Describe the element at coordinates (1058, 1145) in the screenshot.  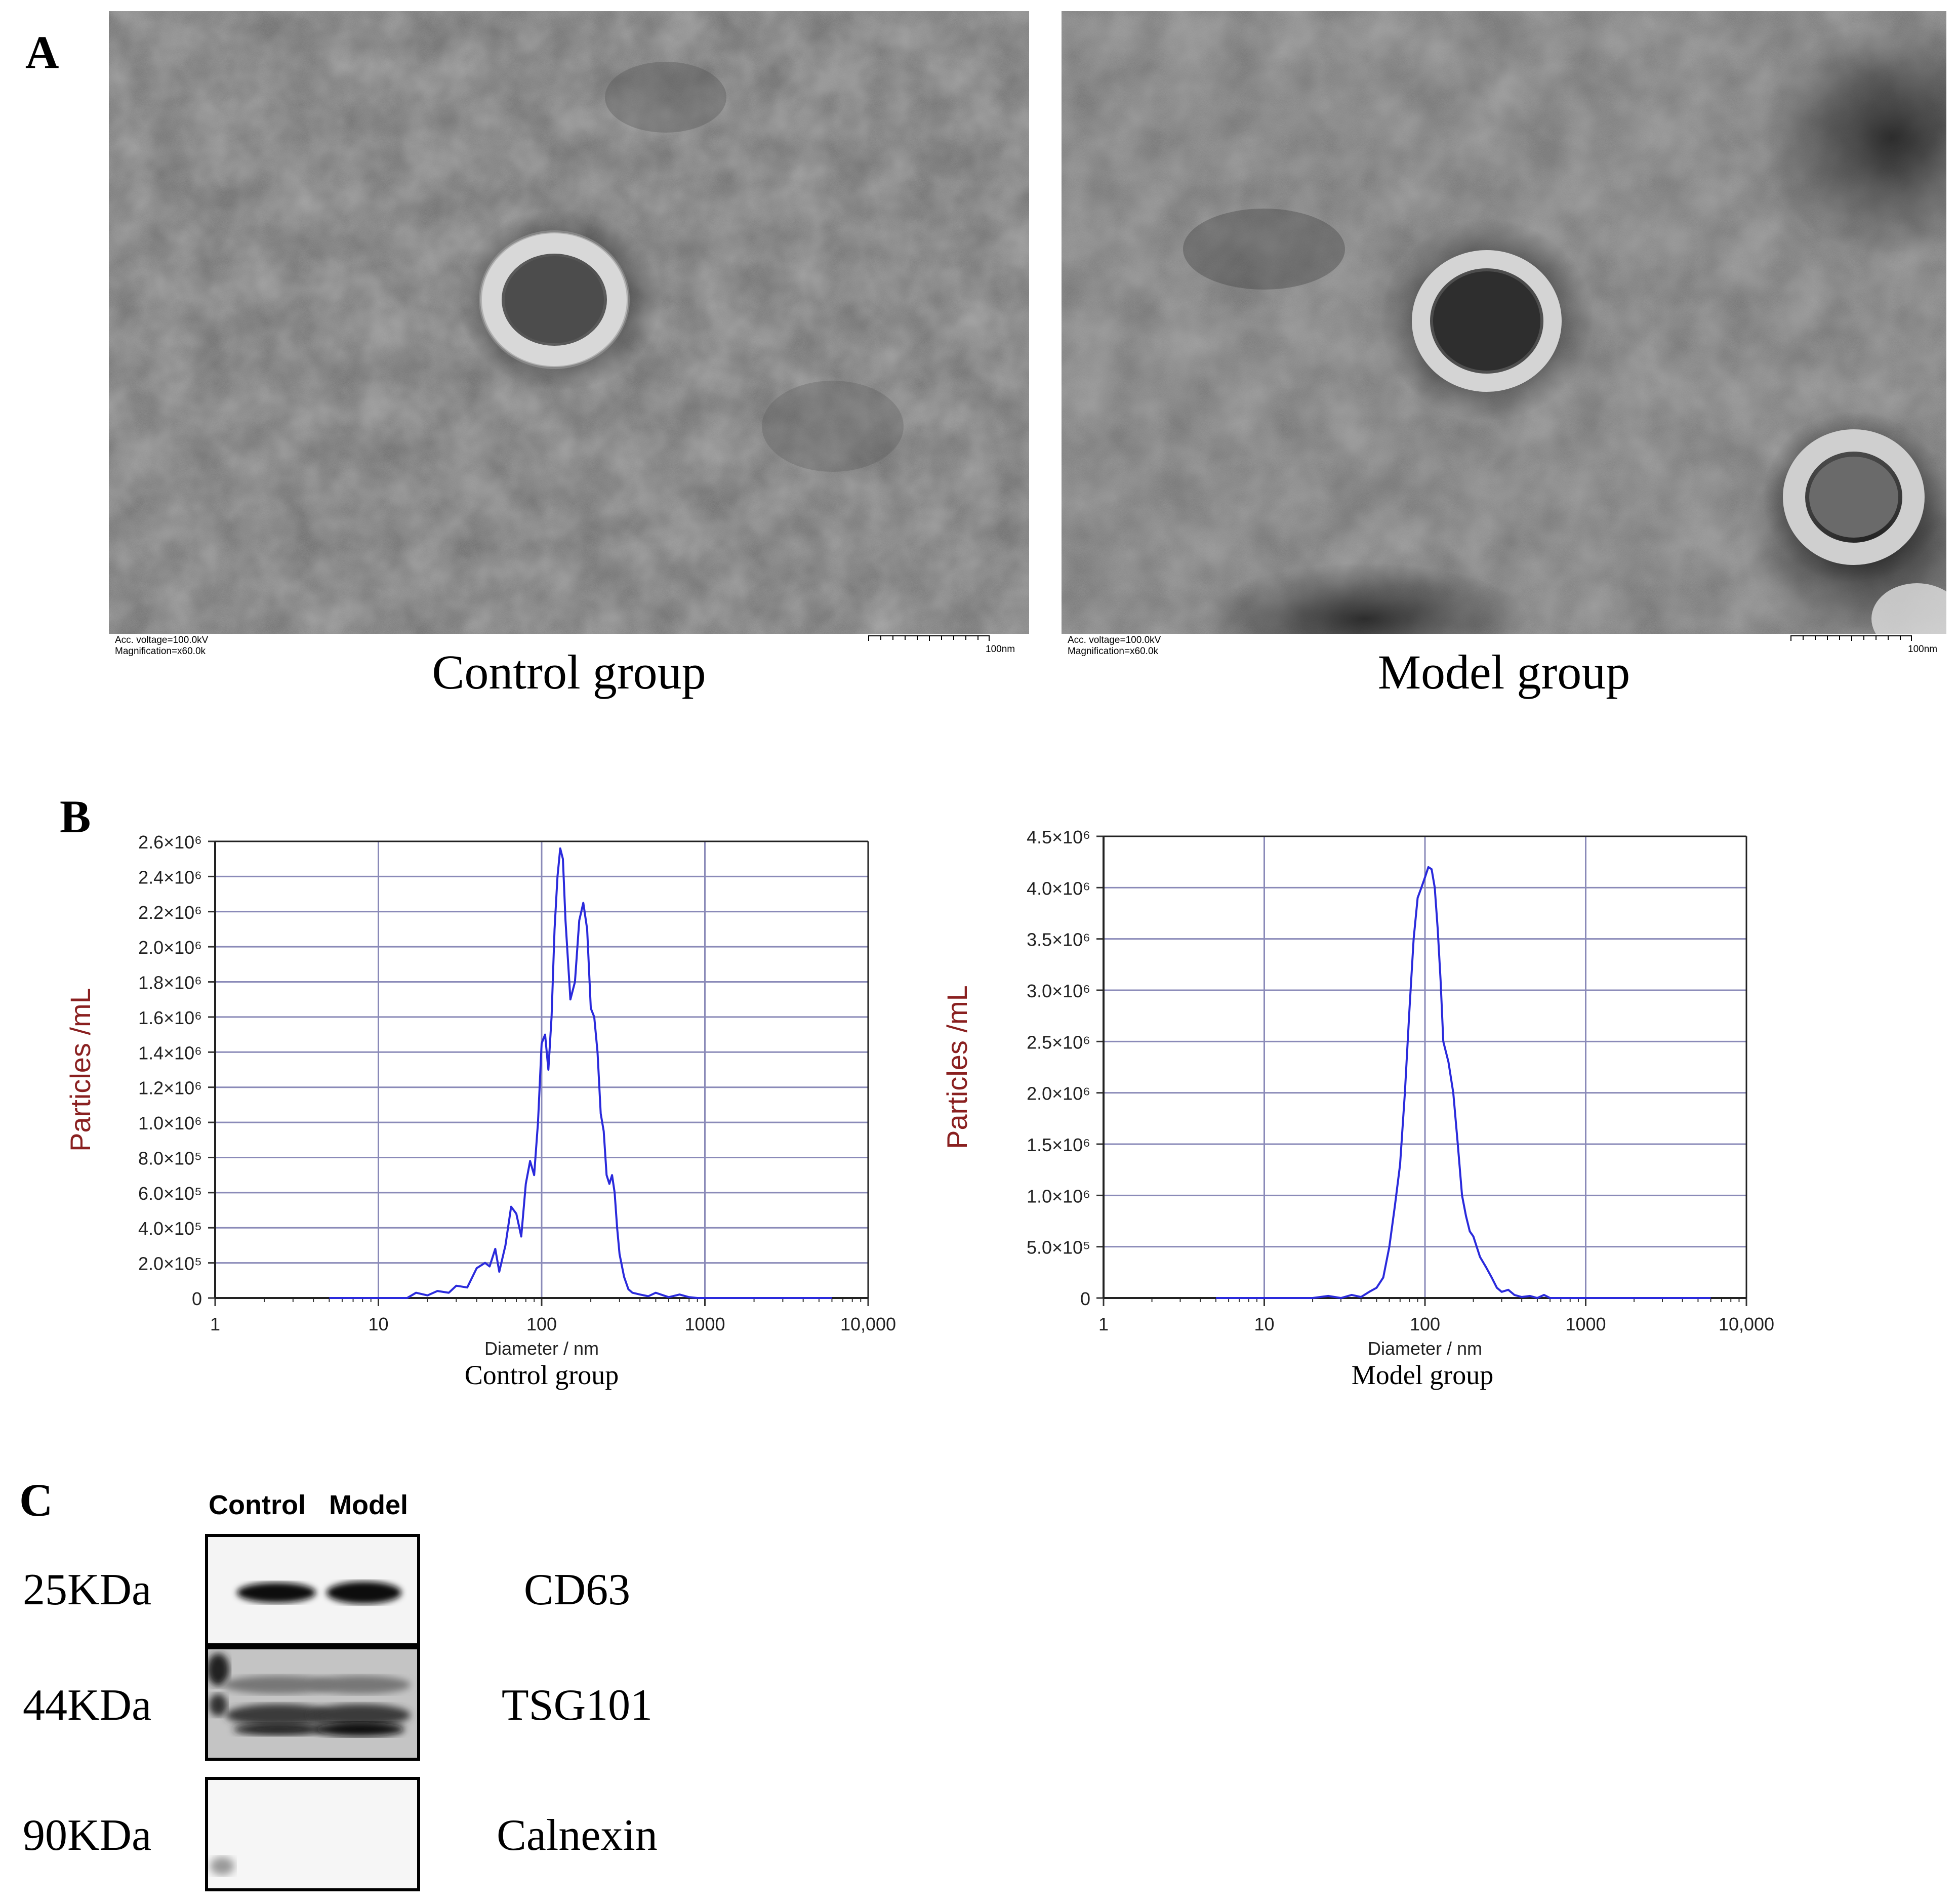
I see `y-tick-label: 1.5×10⁶` at that location.